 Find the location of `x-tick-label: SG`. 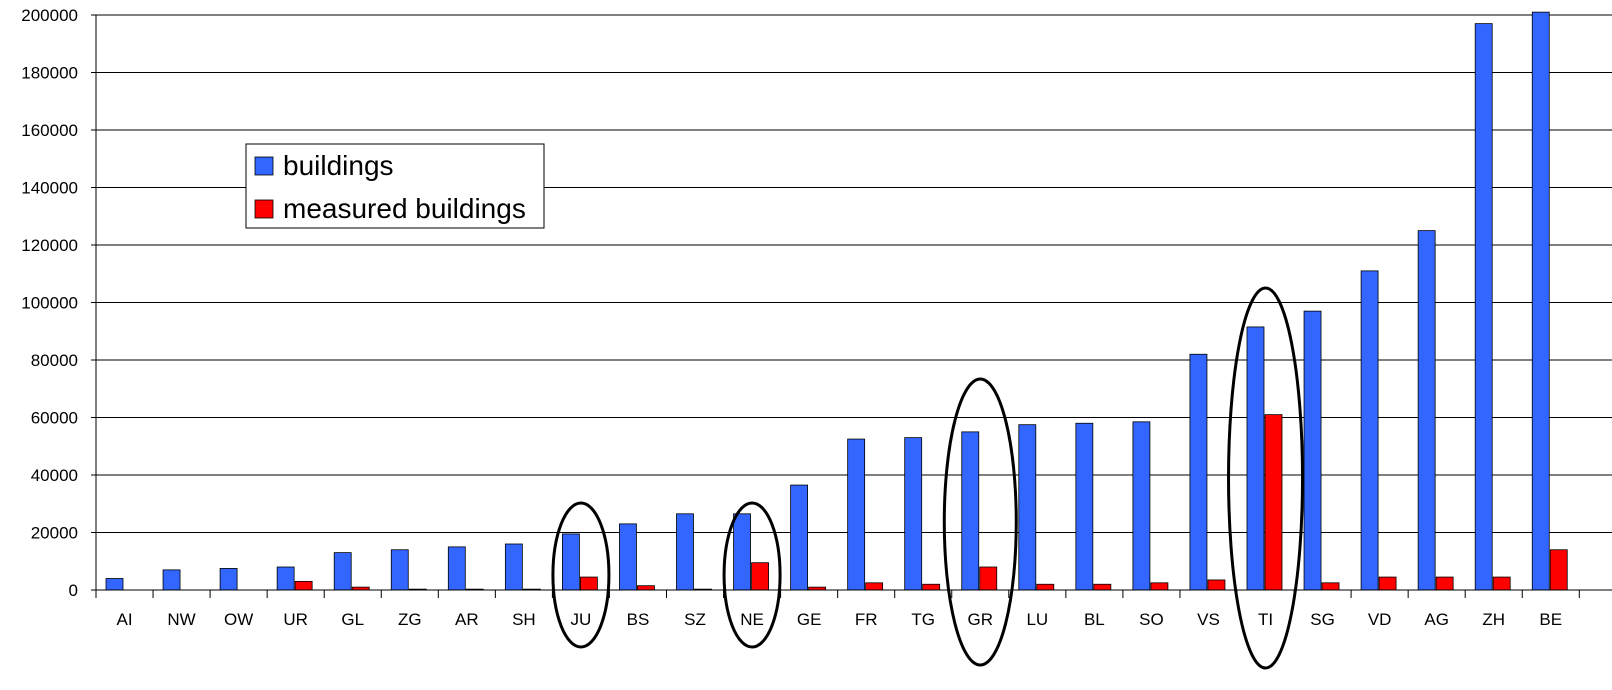

x-tick-label: SG is located at coordinates (1322, 619).